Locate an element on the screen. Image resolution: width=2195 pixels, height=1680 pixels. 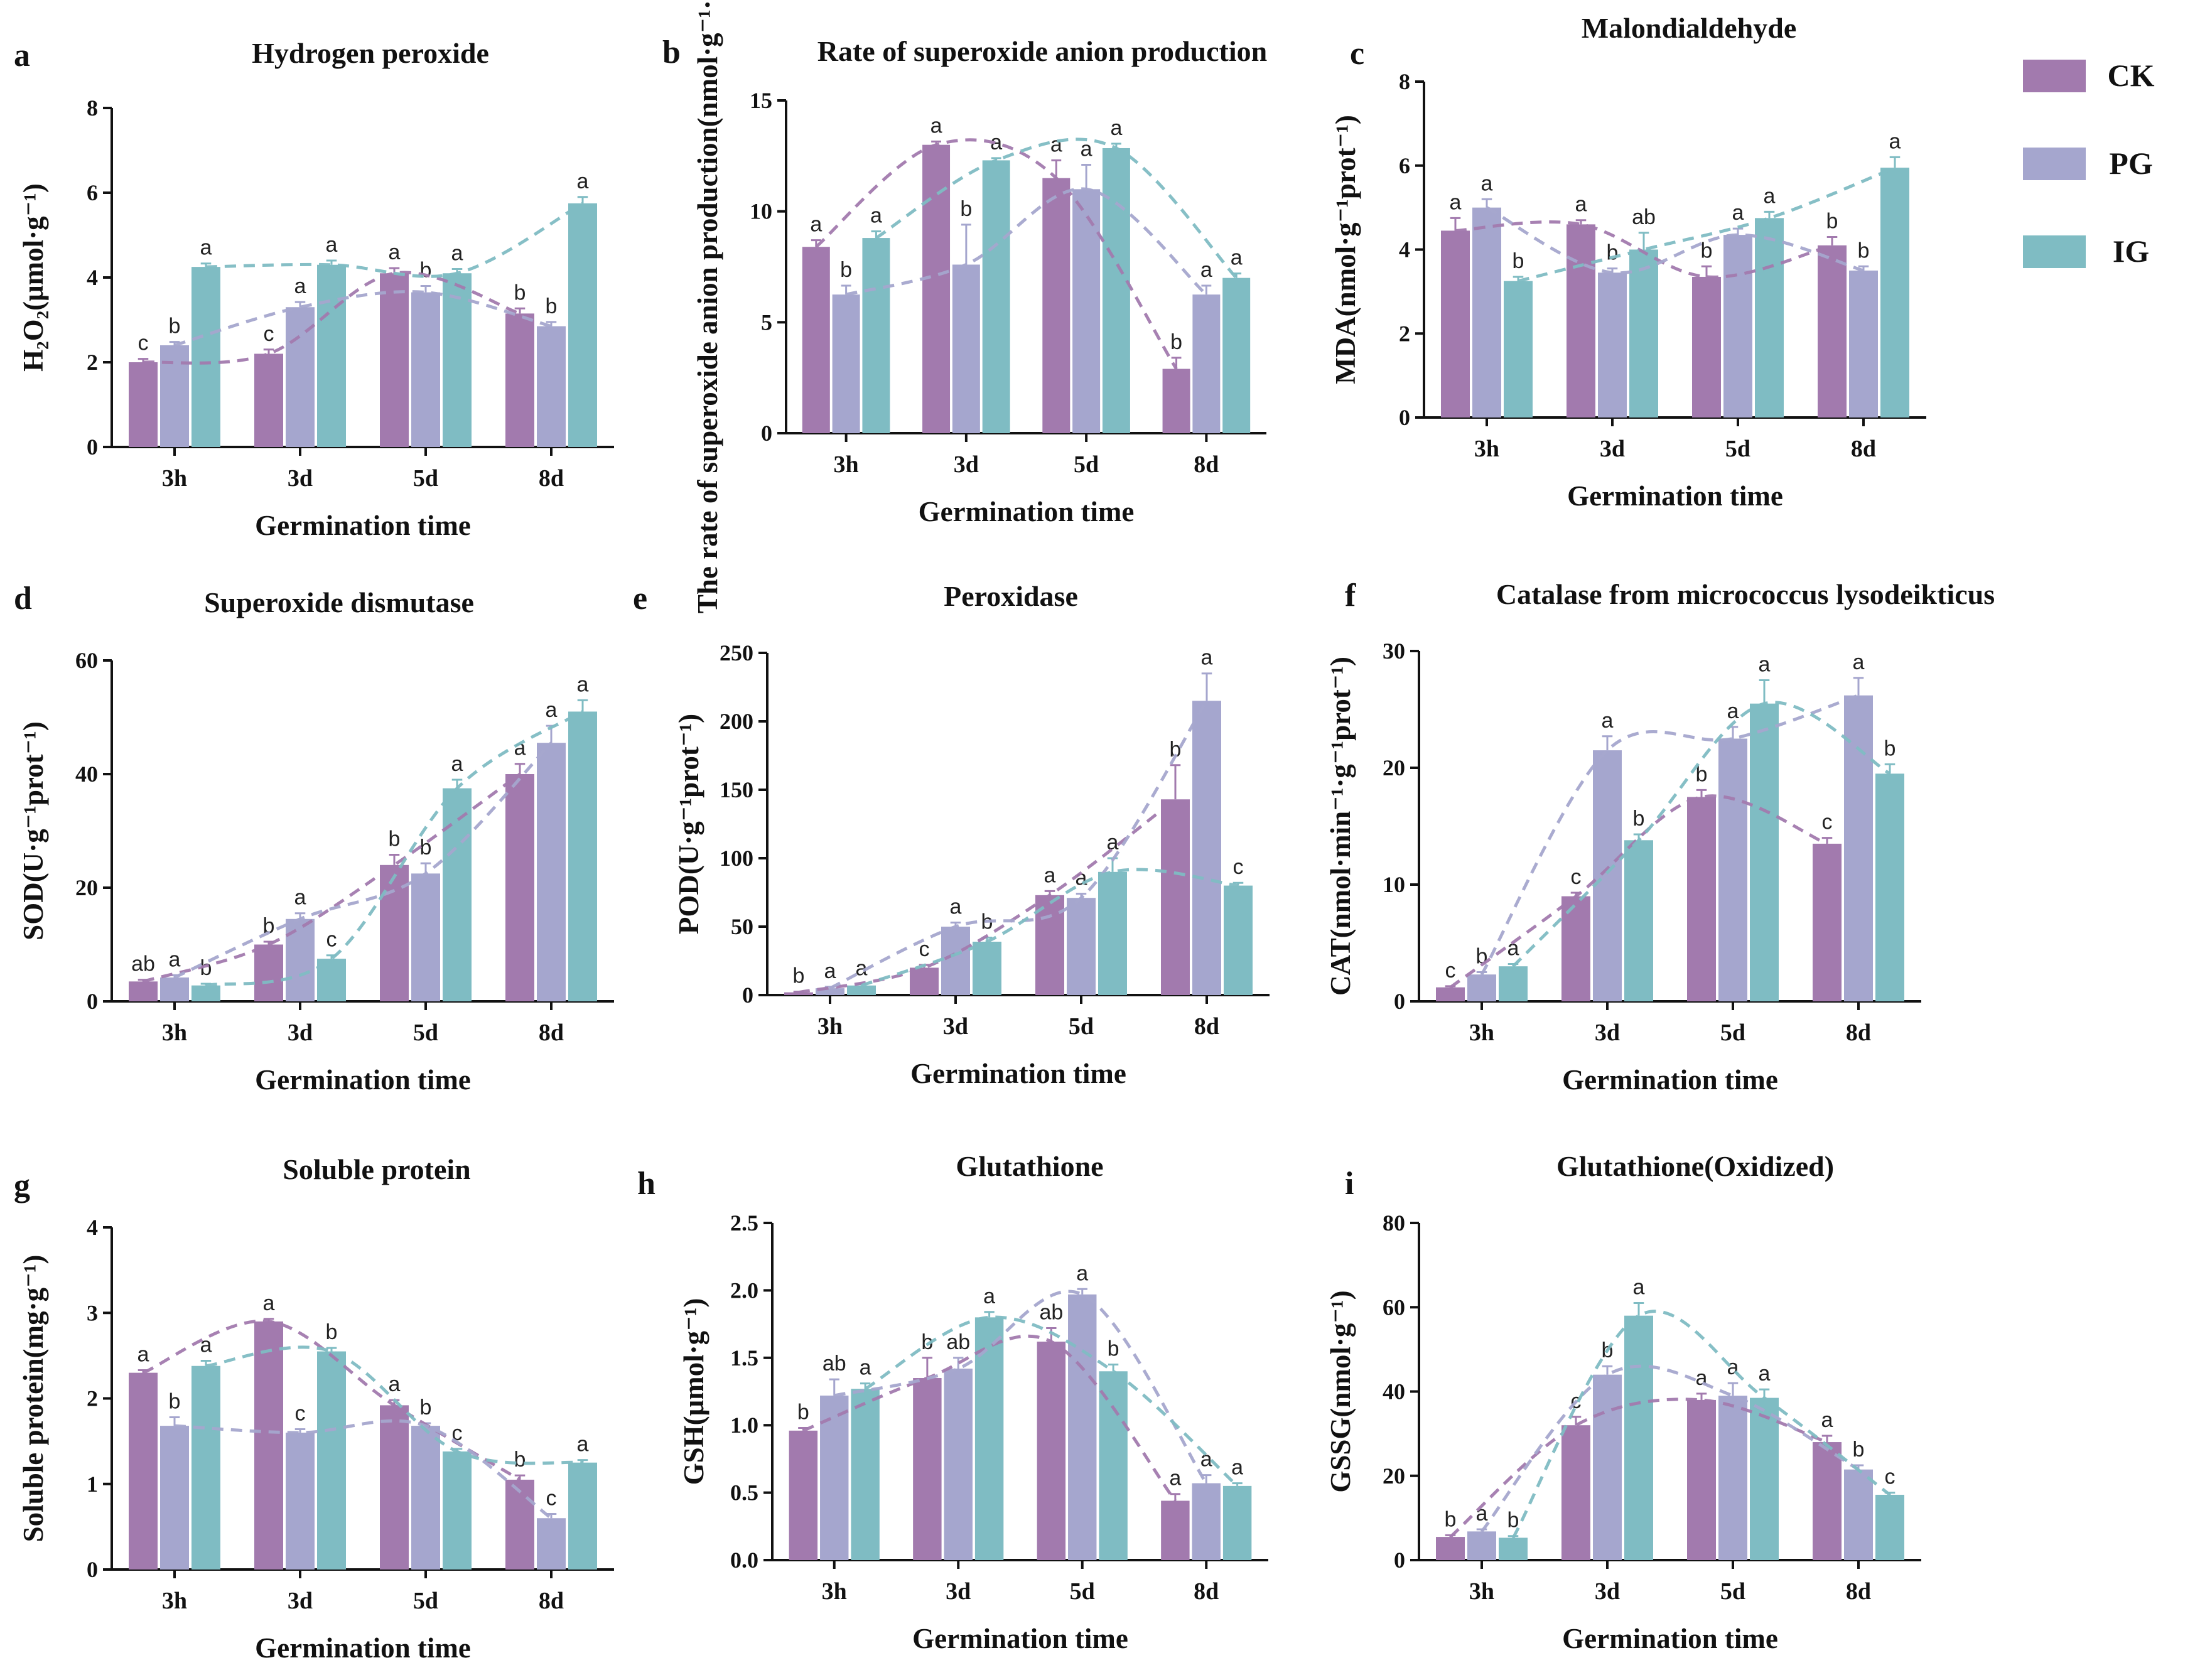
y-axis-title: H₂O₂(μmol·g⁻¹) is located at coordinates (33, 277).